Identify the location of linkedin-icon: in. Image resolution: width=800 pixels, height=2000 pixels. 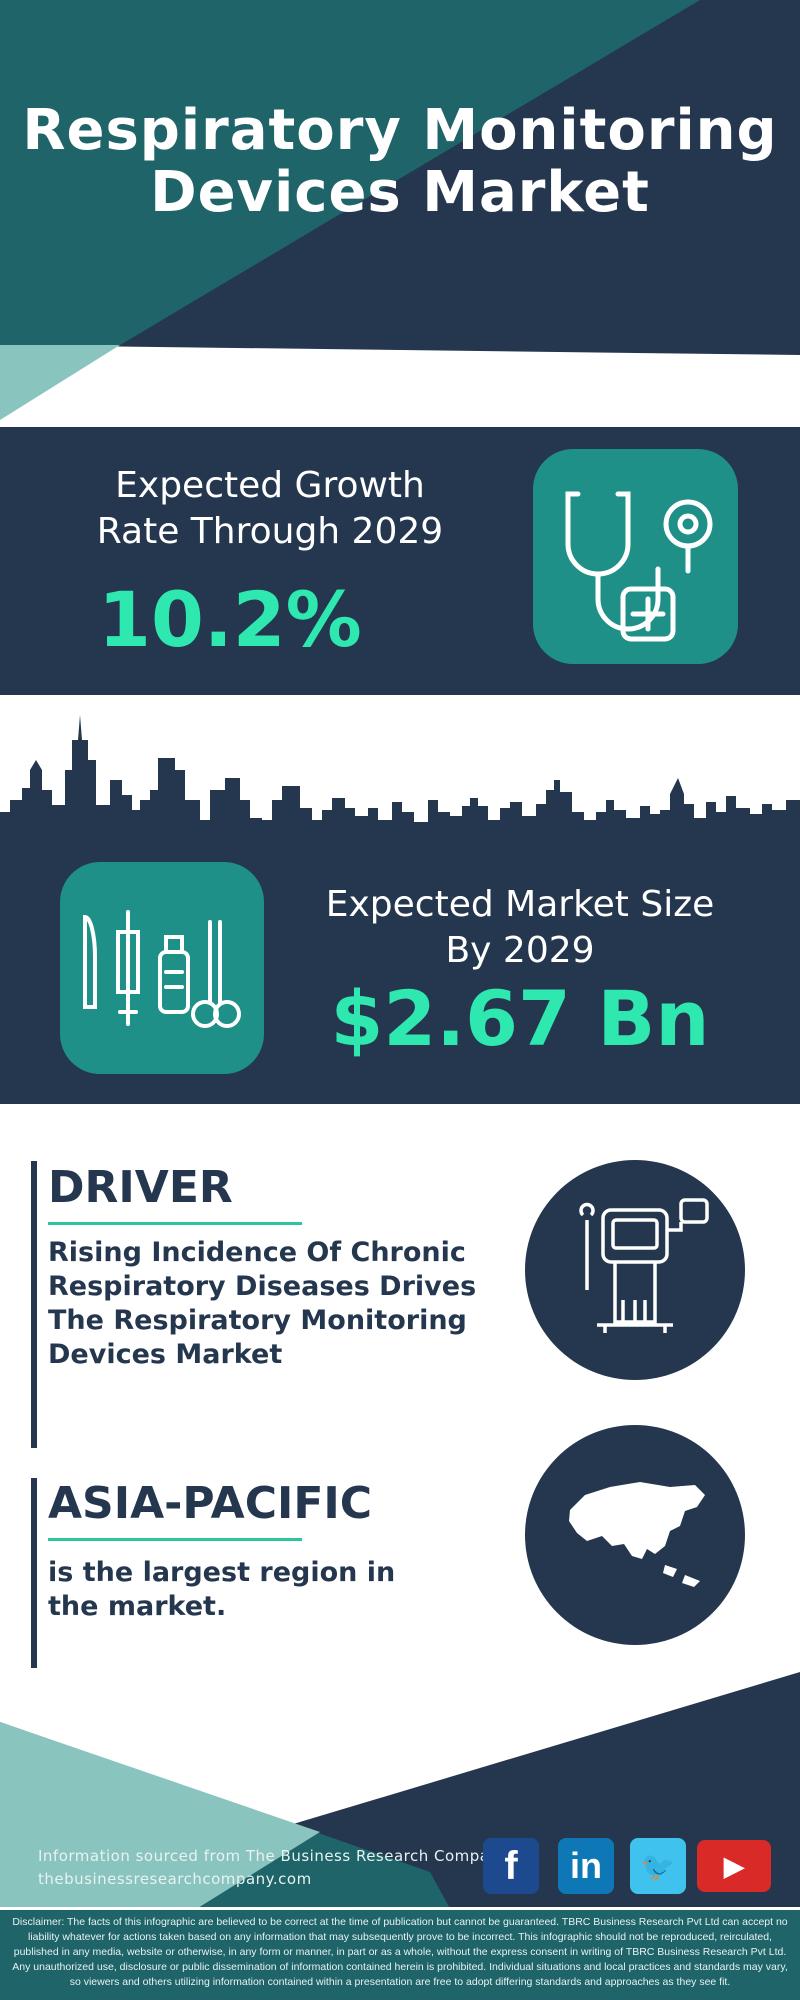
(586, 1866).